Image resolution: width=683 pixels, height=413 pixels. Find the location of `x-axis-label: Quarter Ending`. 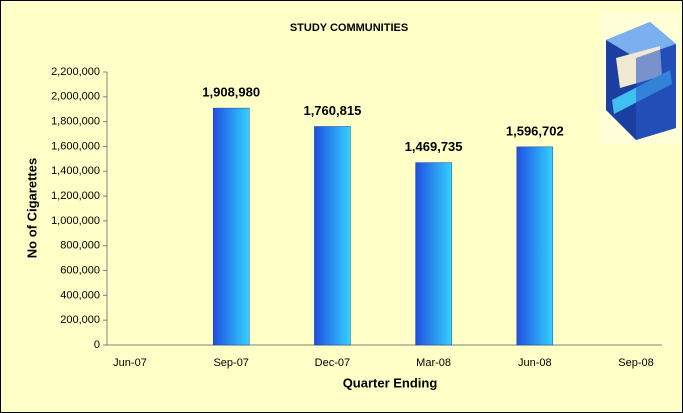

x-axis-label: Quarter Ending is located at coordinates (390, 382).